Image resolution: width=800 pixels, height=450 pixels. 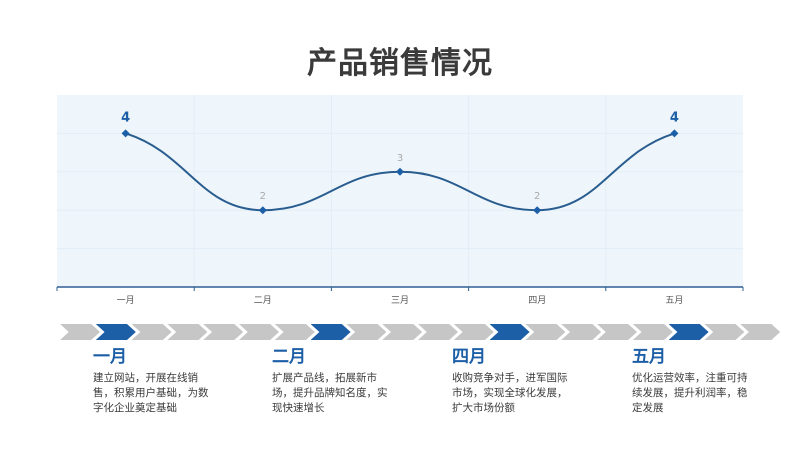 I want to click on milestone-4-text: 优化运营效率，注重可持续发展，提升利润率，稳定发展, so click(x=690, y=393).